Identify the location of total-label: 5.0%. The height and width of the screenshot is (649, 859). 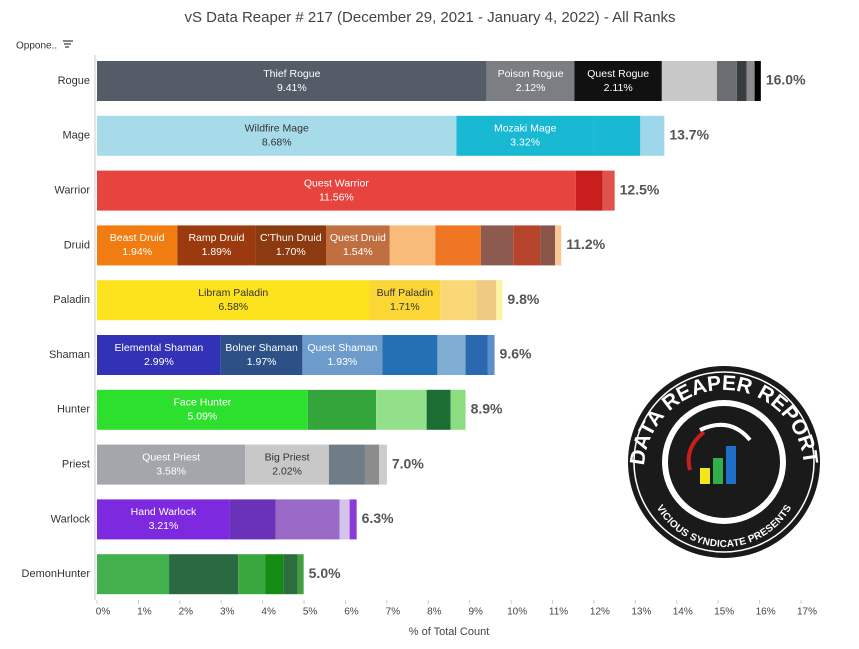
(325, 573).